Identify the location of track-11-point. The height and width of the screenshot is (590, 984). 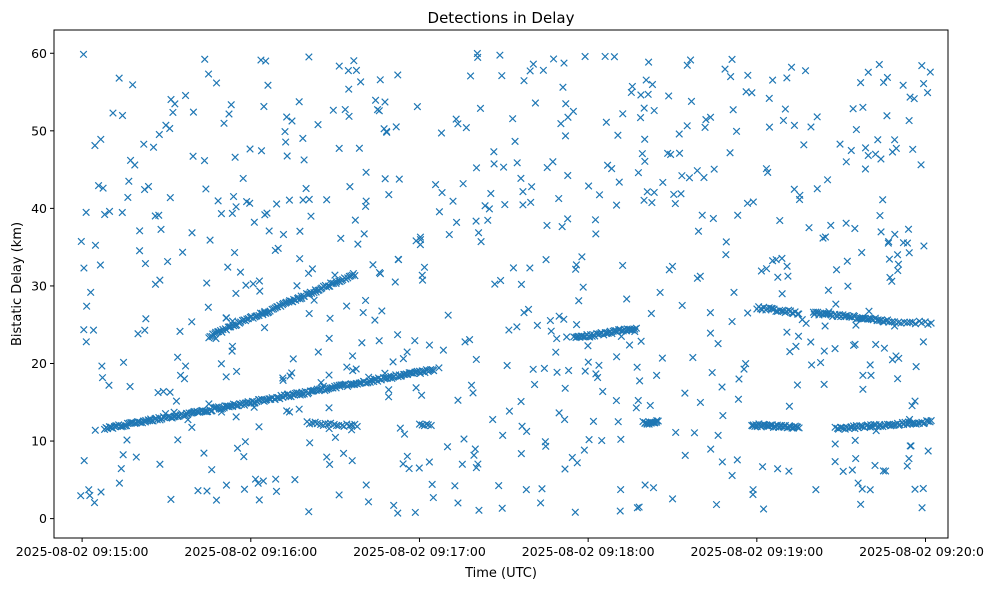
(428, 425).